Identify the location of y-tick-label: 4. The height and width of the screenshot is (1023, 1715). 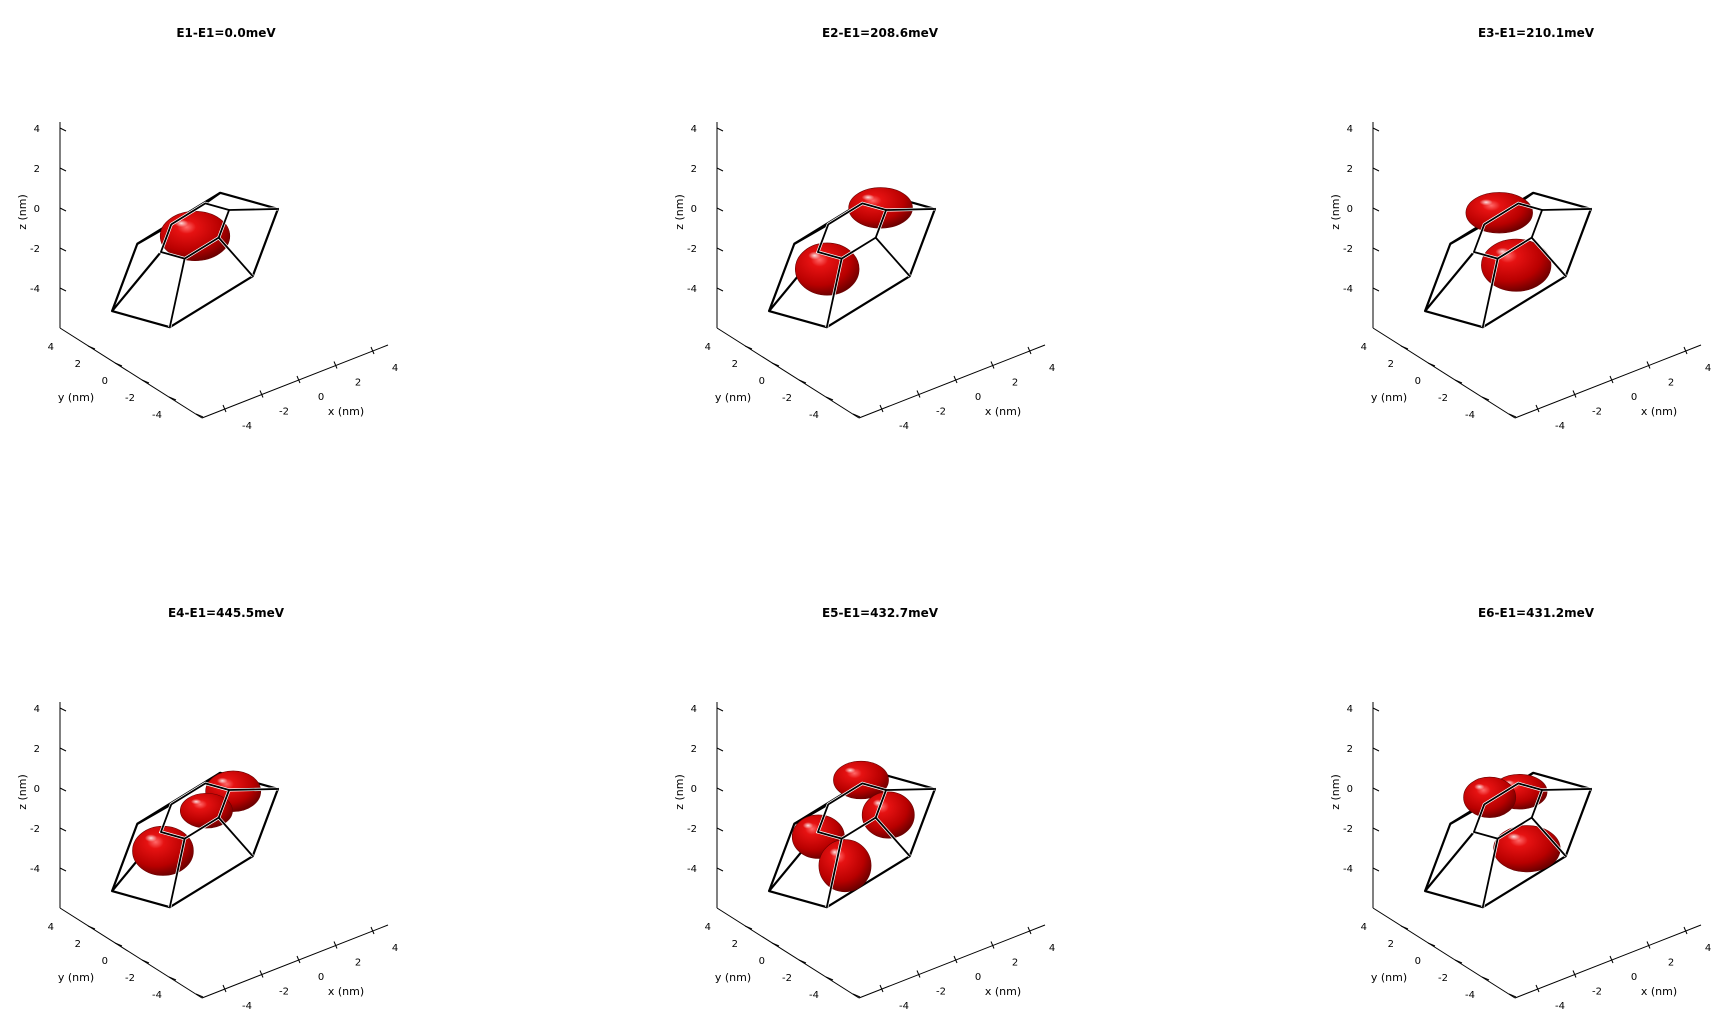
(1364, 927).